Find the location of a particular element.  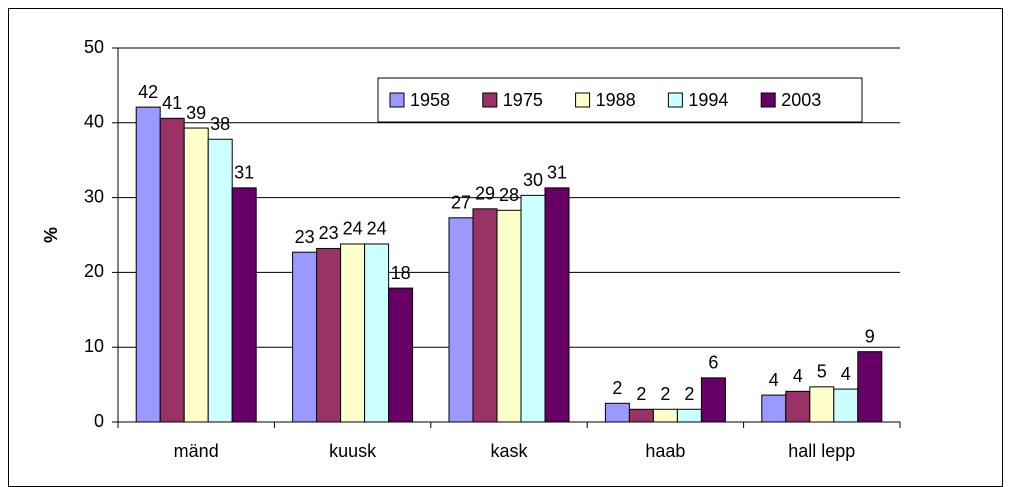

data-label: 9 is located at coordinates (870, 336).